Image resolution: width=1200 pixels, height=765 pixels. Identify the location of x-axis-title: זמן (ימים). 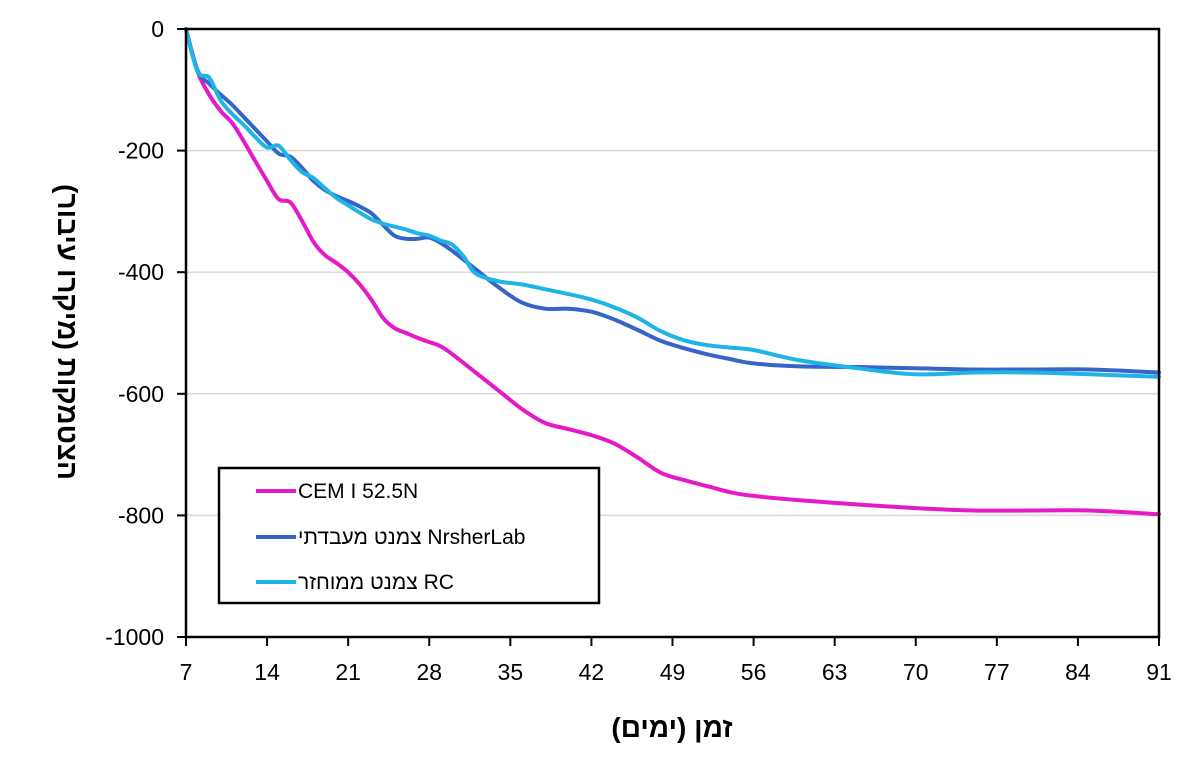
(671, 727).